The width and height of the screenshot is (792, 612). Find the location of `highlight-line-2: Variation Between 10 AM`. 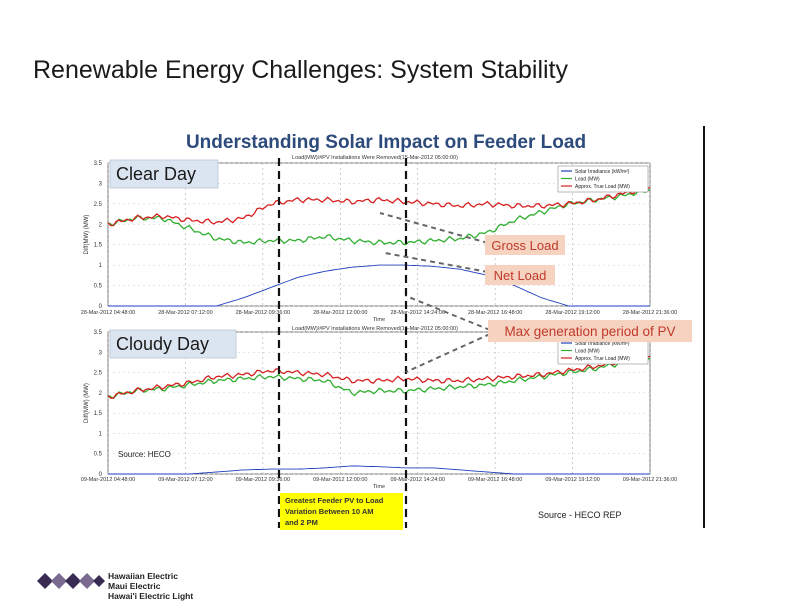

highlight-line-2: Variation Between 10 AM is located at coordinates (329, 511).